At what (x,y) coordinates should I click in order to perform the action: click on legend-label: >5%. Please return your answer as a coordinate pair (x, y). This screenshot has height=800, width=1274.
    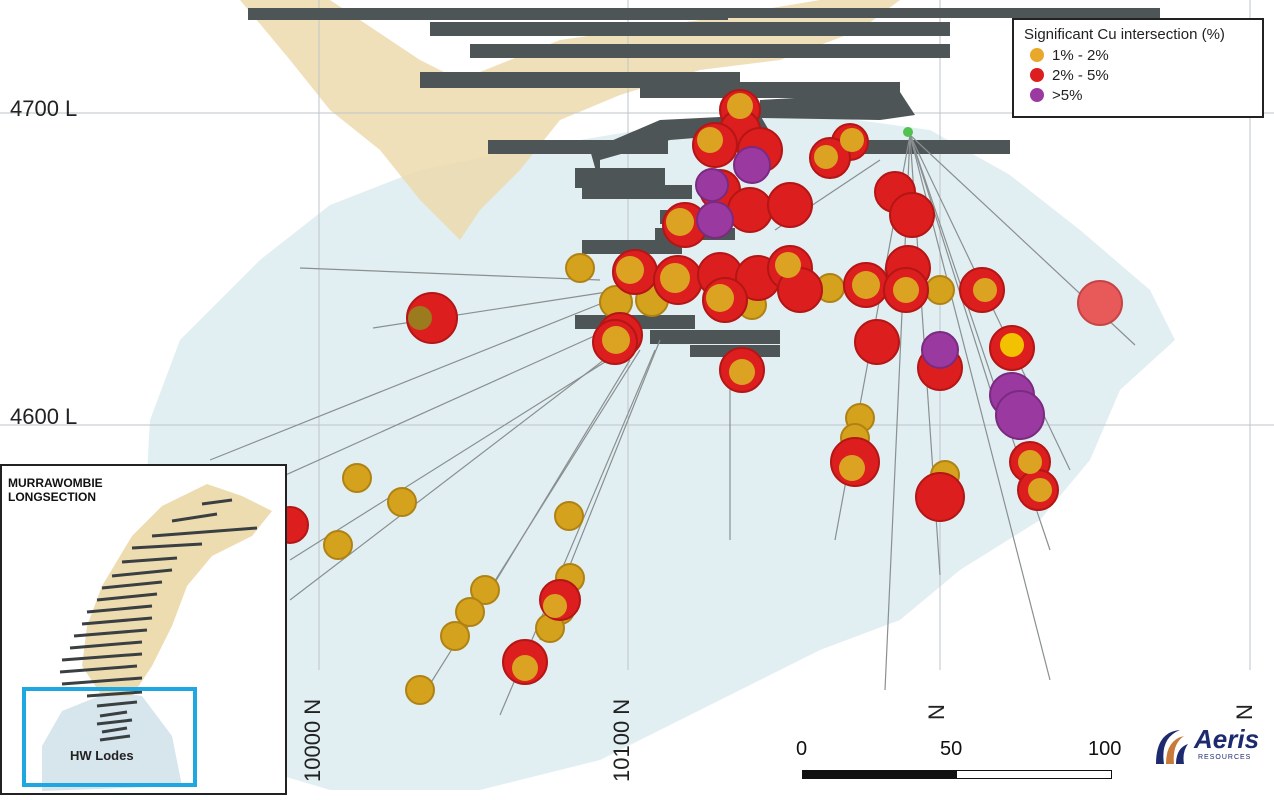
    Looking at the image, I should click on (1067, 95).